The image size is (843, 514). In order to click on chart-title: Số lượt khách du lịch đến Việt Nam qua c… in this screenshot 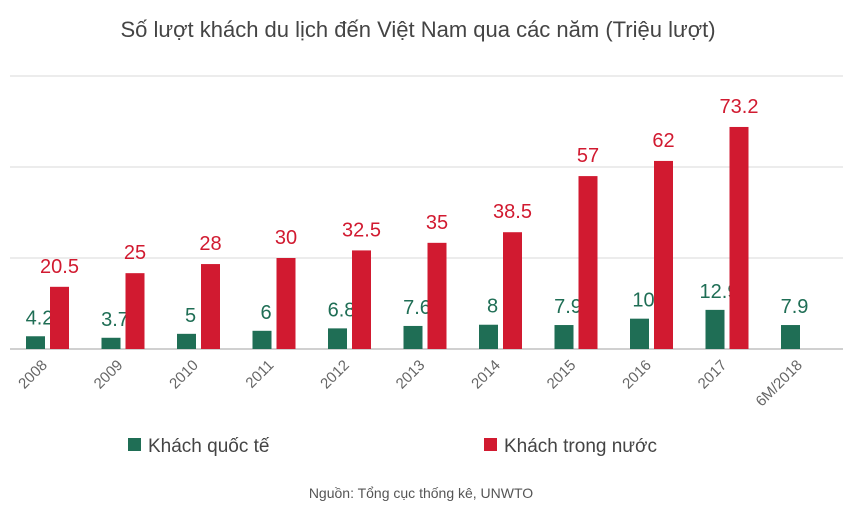, I will do `click(417, 29)`.